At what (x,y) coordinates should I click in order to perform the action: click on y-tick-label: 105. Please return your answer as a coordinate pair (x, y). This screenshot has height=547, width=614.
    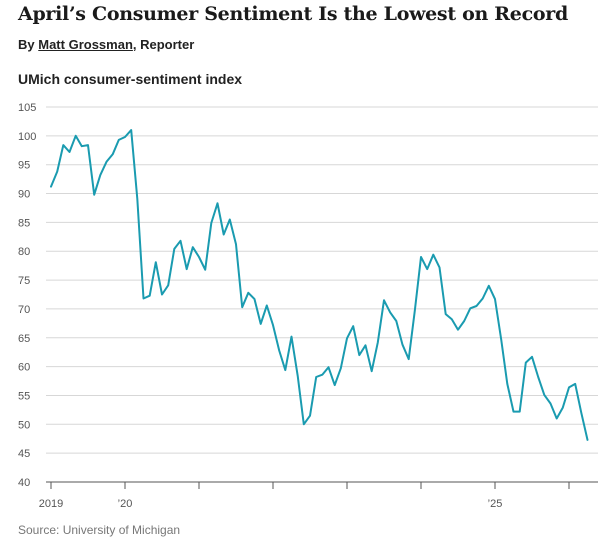
    Looking at the image, I should click on (27, 108).